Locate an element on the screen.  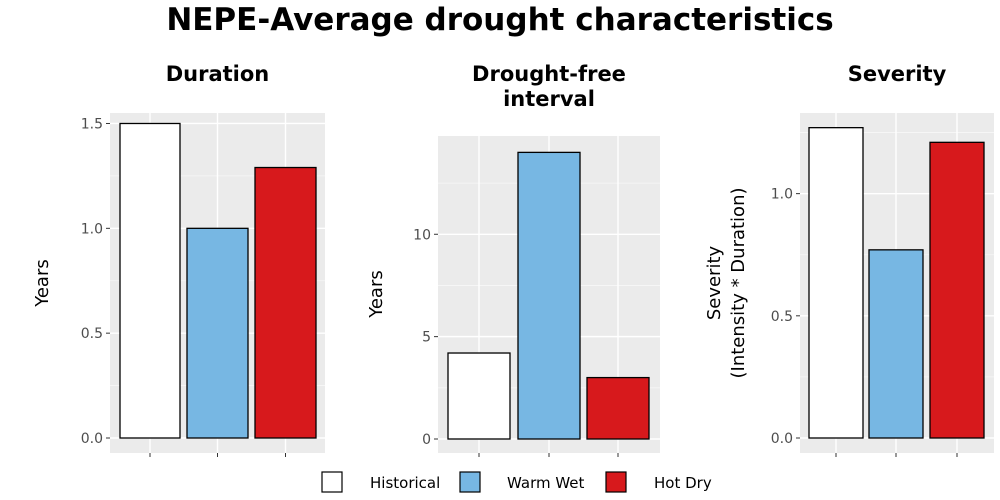
main-title: NEPE-Average drought characteristics is located at coordinates (499, 20).